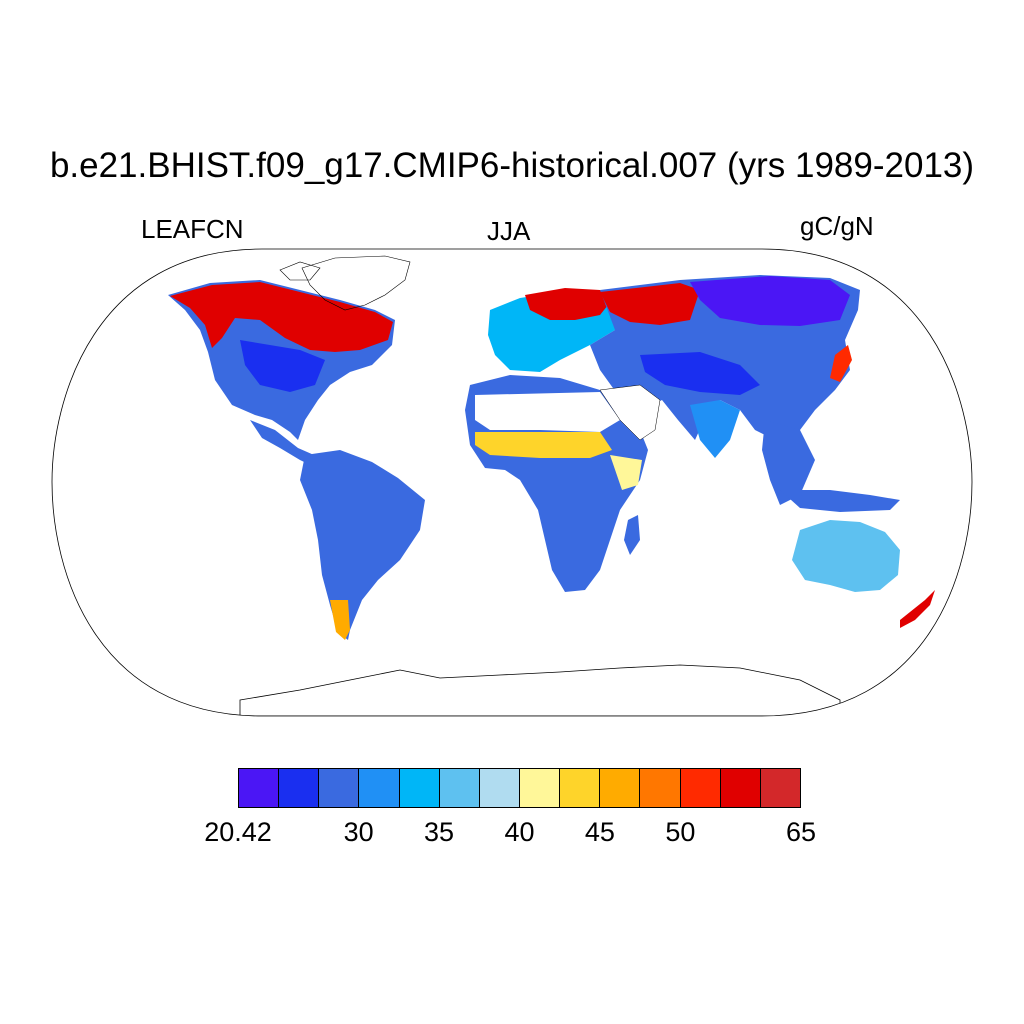  What do you see at coordinates (540, 690) in the screenshot?
I see `antarctica` at bounding box center [540, 690].